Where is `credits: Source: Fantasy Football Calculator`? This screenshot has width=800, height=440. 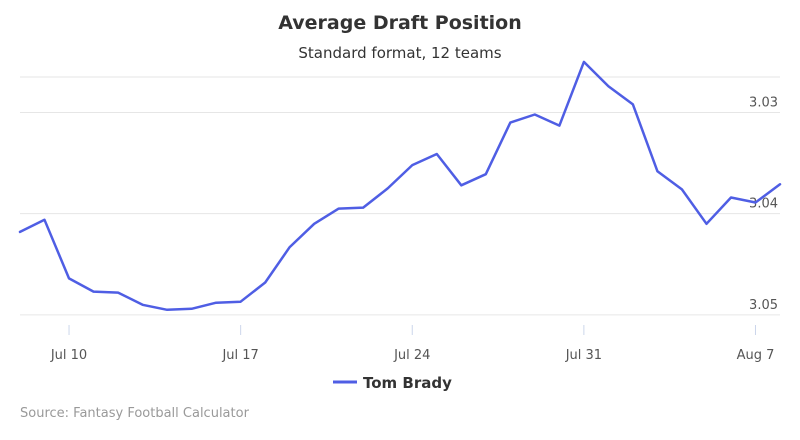 credits: Source: Fantasy Football Calculator is located at coordinates (135, 413).